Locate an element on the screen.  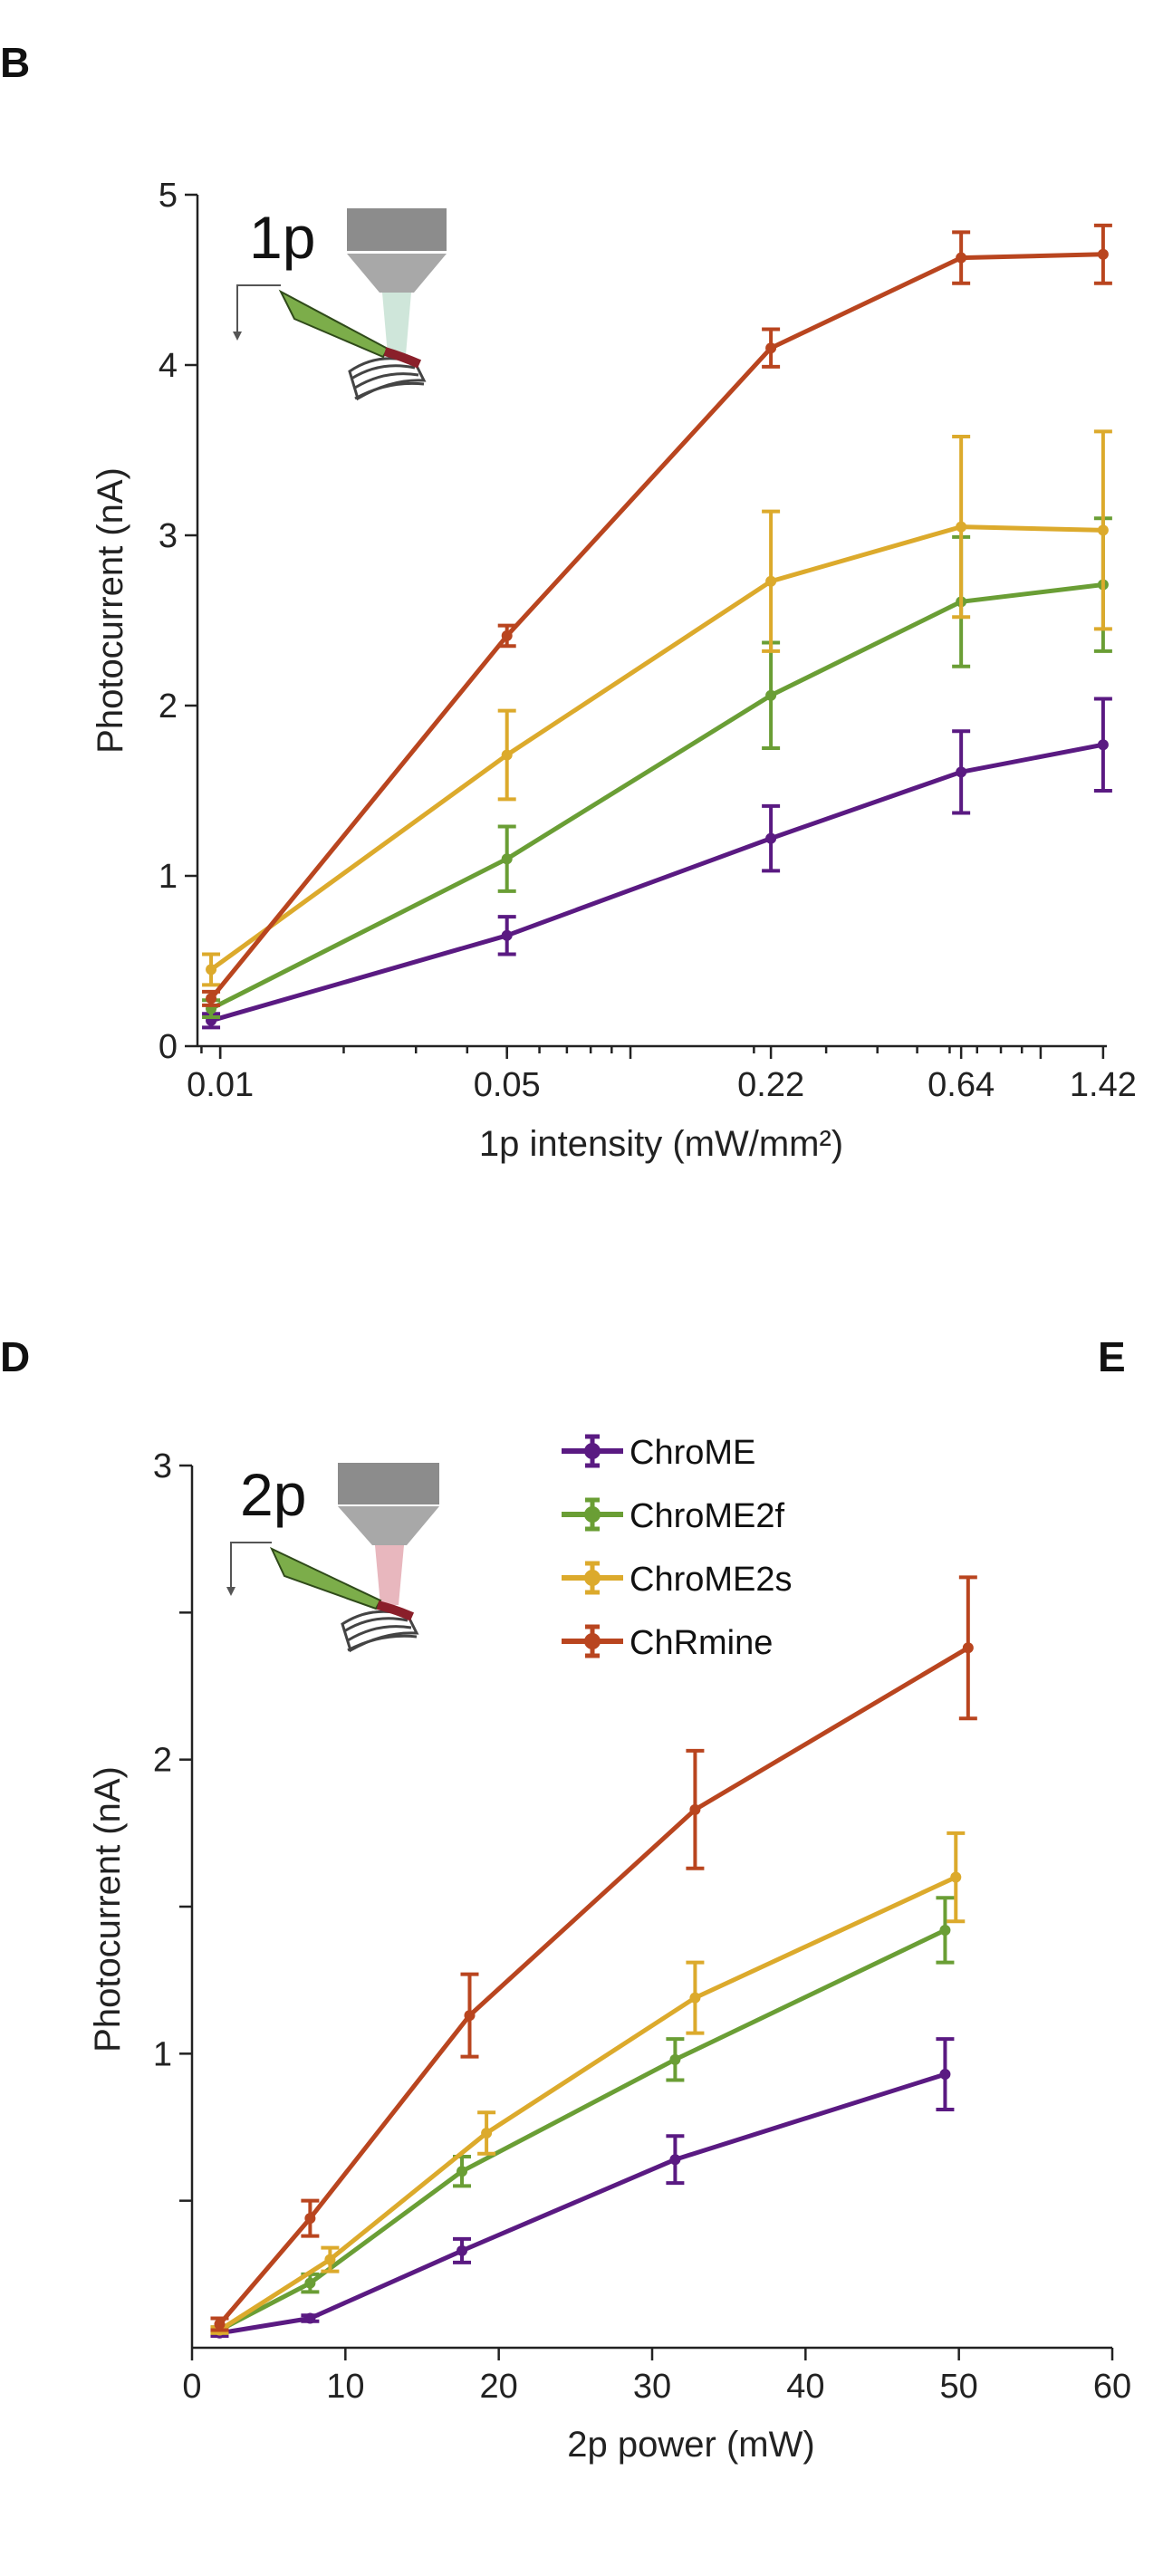
chart-d-x-tick-label: 0 is located at coordinates (191, 2387).